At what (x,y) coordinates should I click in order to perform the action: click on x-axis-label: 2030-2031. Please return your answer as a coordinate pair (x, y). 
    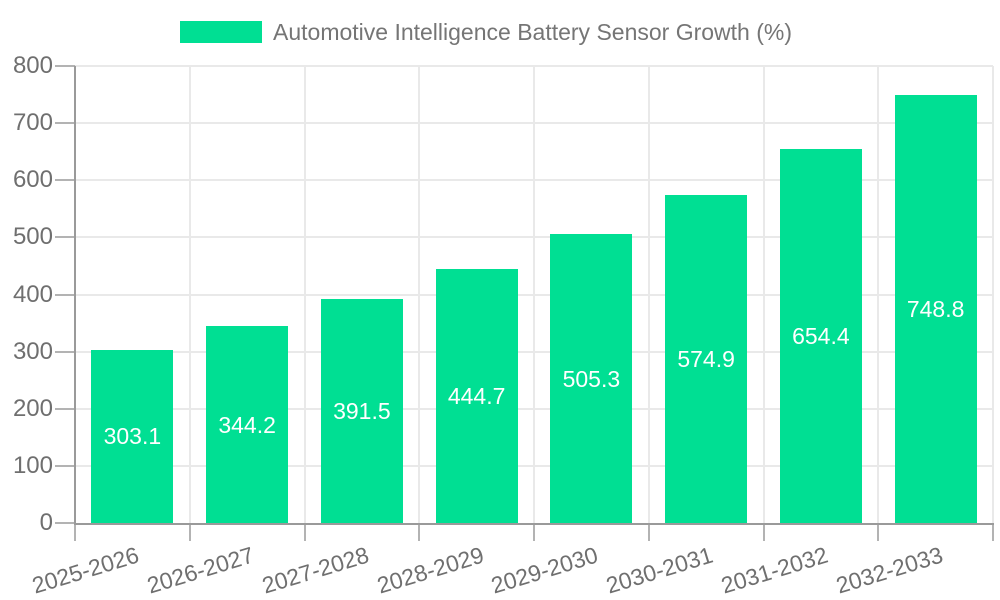
    Looking at the image, I should click on (659, 570).